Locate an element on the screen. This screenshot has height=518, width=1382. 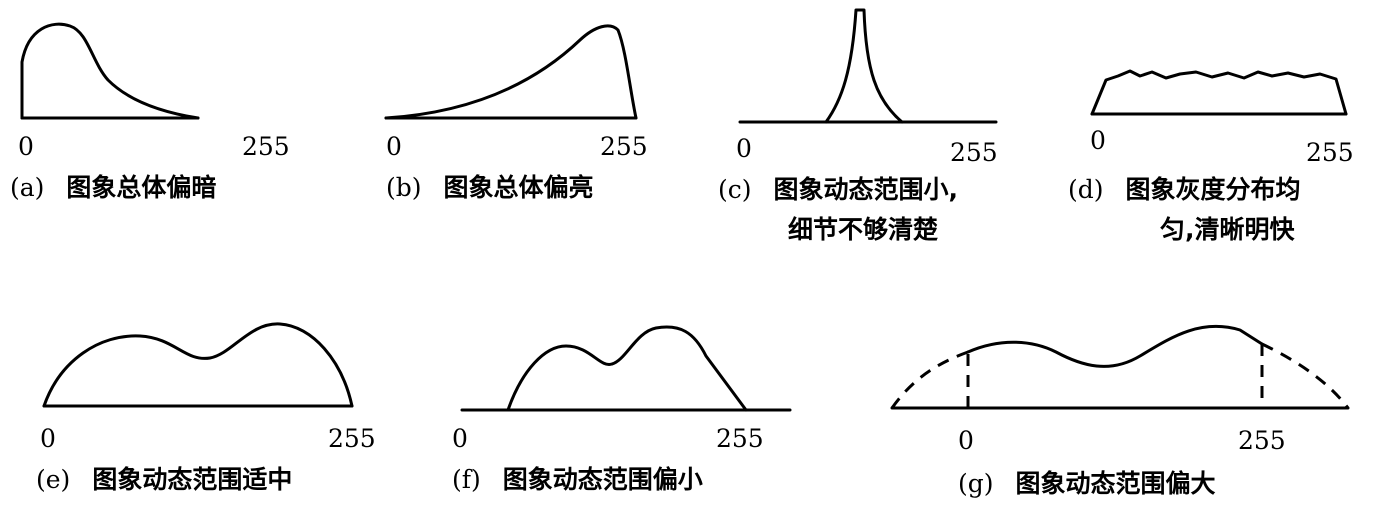
caption-f-text: 图象动态范围偏小 is located at coordinates (602, 479).